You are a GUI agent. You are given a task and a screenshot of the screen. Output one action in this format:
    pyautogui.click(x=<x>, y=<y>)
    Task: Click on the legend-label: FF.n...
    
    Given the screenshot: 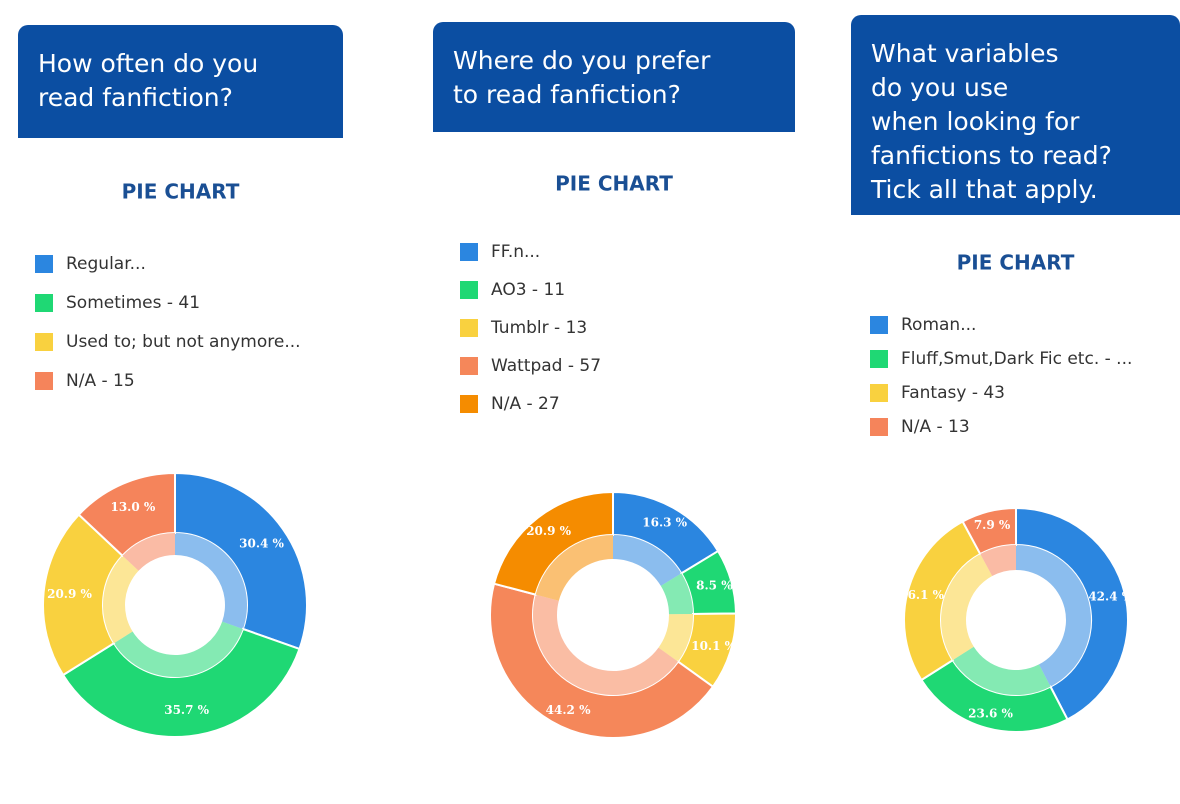 What is the action you would take?
    pyautogui.click(x=515, y=252)
    